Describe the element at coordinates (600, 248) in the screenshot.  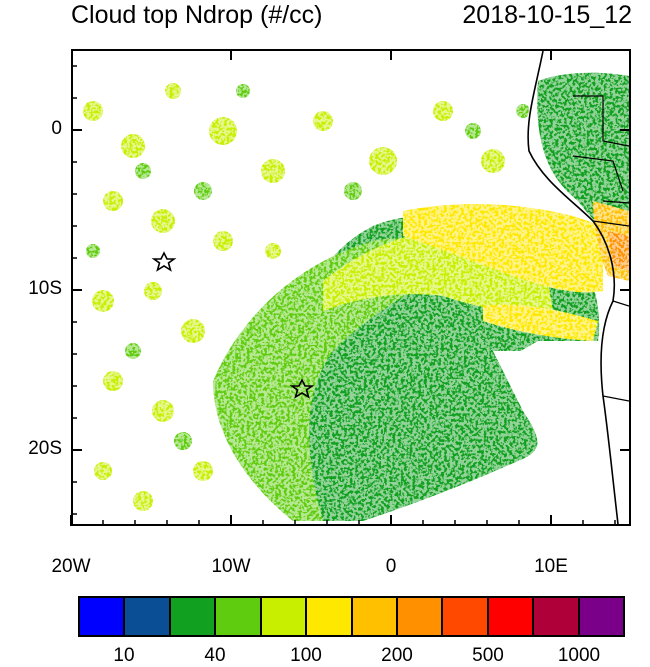
I see `country-borders` at that location.